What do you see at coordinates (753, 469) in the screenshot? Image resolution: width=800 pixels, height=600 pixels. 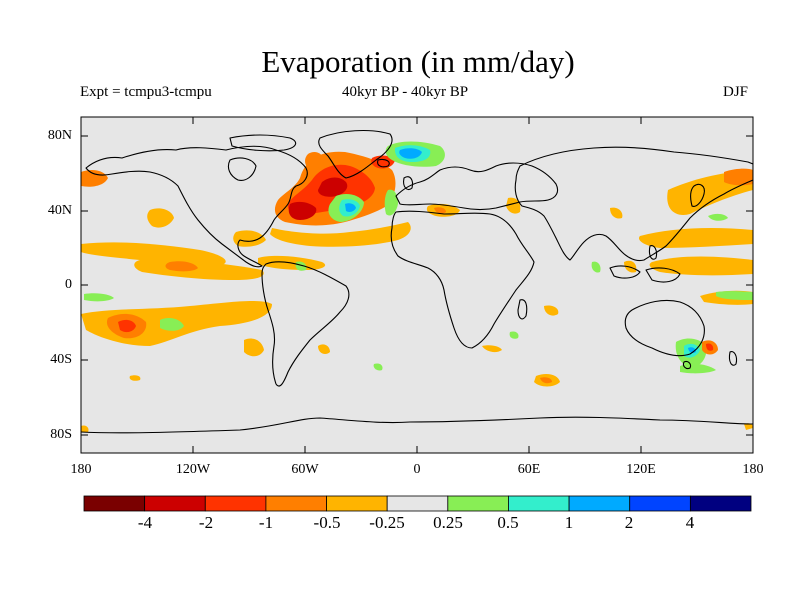 I see `lon-label-180e: 180` at bounding box center [753, 469].